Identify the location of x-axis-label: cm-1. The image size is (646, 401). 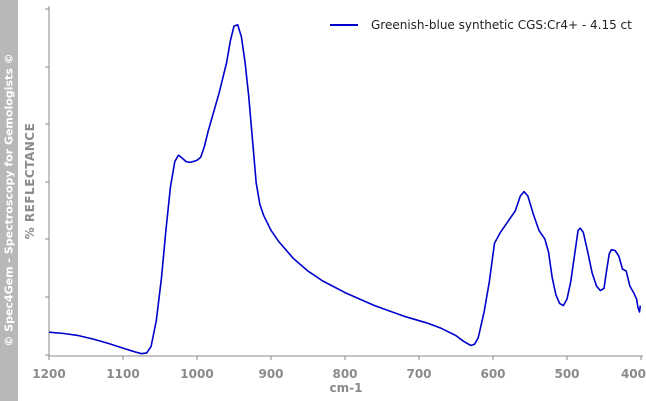
(346, 388).